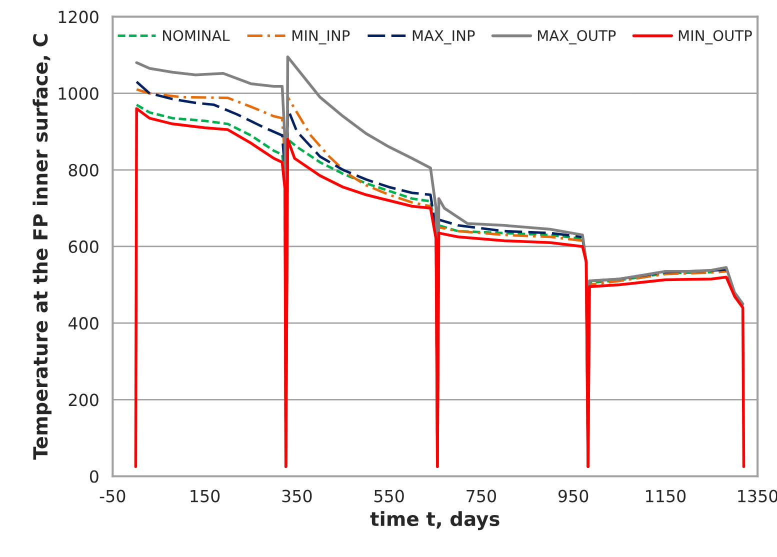 The height and width of the screenshot is (557, 777). I want to click on y-tick-label: 1200, so click(78, 17).